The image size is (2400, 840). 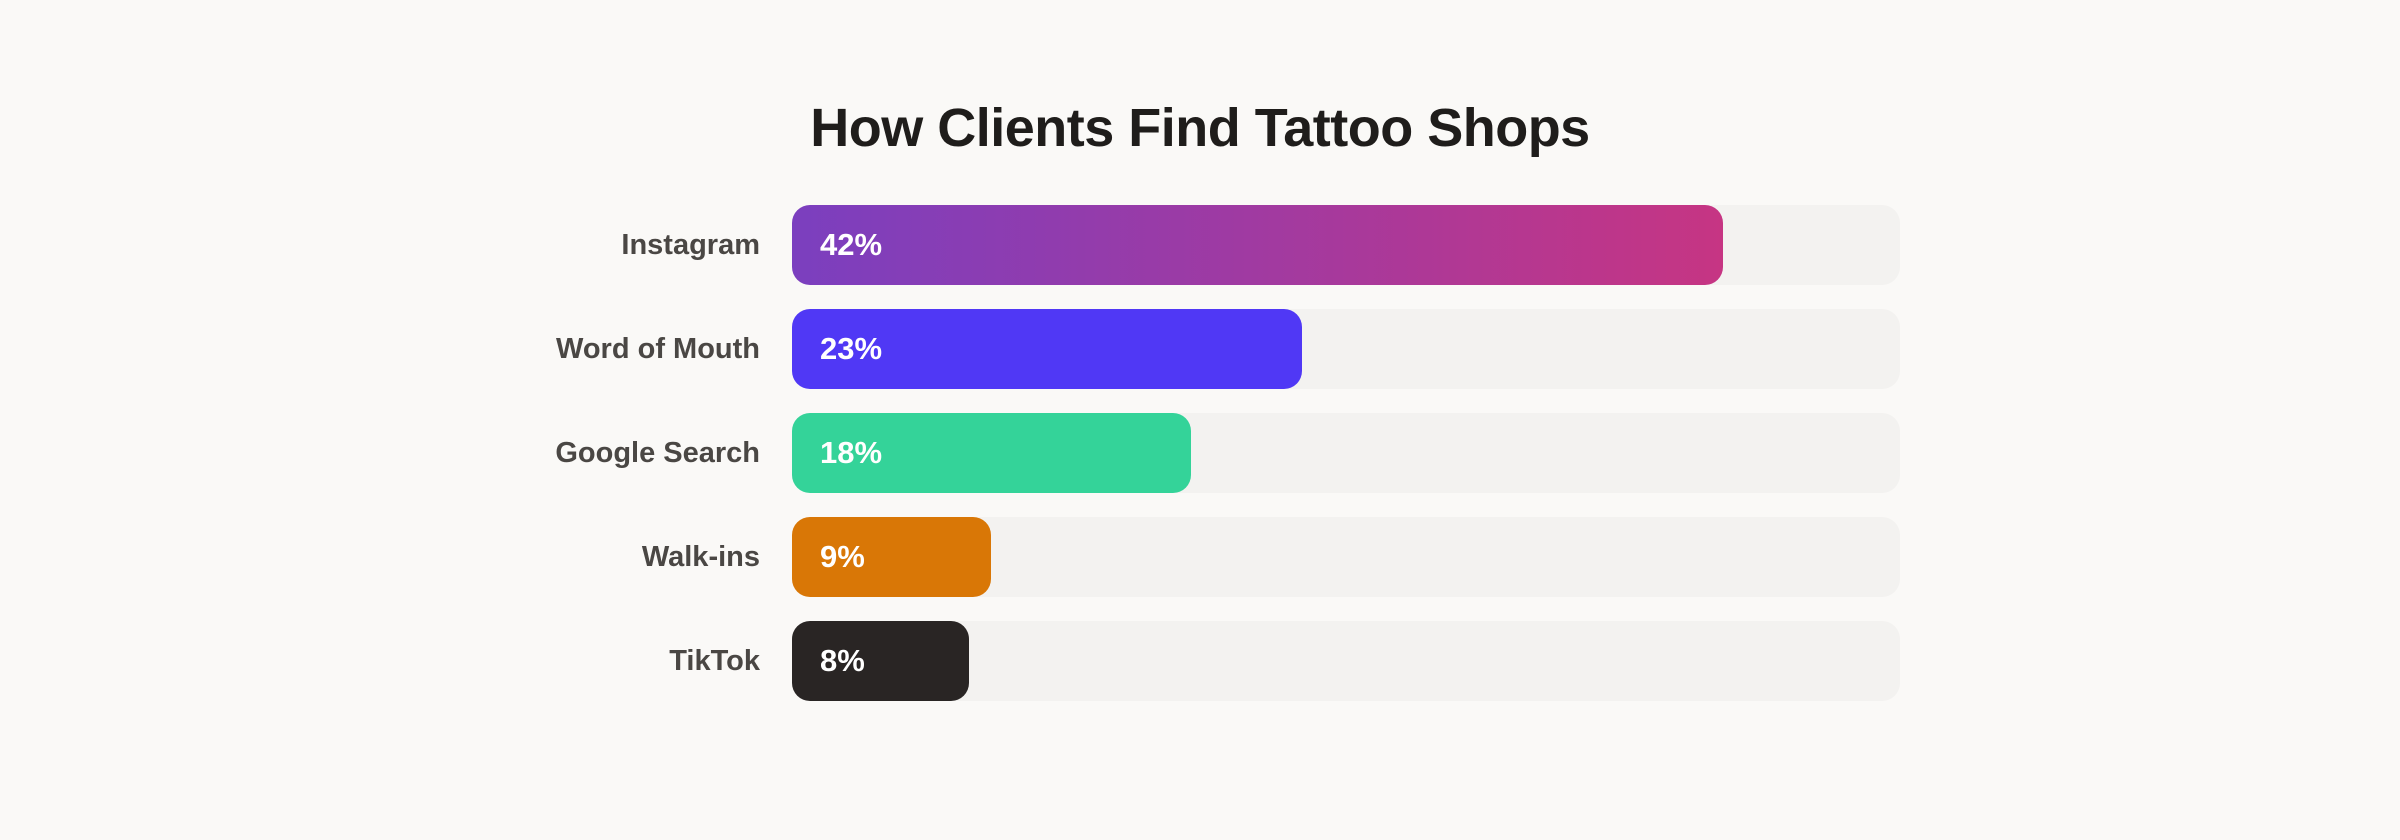 I want to click on data-label: 8%, so click(x=842, y=660).